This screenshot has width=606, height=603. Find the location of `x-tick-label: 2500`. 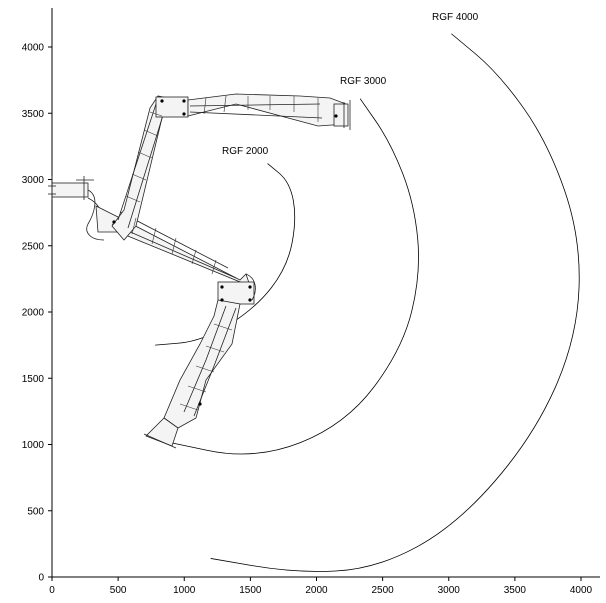

x-tick-label: 2500 is located at coordinates (383, 590).